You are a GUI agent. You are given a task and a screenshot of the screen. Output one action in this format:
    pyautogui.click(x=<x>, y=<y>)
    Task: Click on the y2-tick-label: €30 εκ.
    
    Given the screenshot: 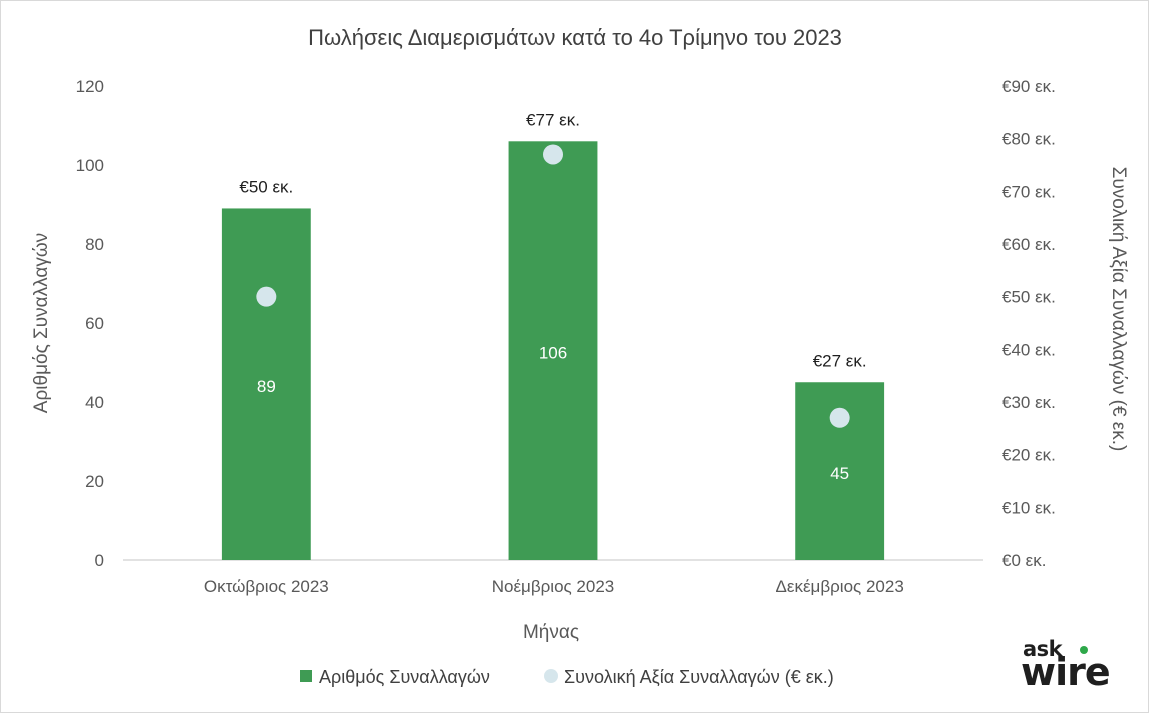 What is the action you would take?
    pyautogui.click(x=1029, y=402)
    